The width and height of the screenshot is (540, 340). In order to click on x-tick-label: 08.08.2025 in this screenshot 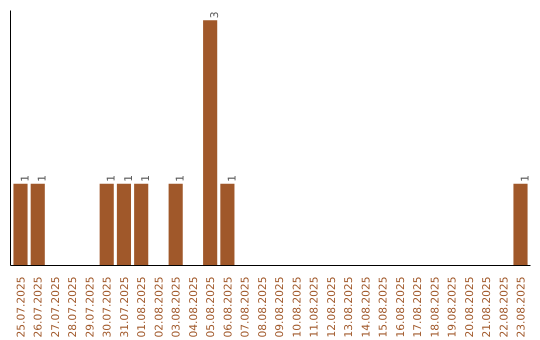, I will do `click(262, 307)`.